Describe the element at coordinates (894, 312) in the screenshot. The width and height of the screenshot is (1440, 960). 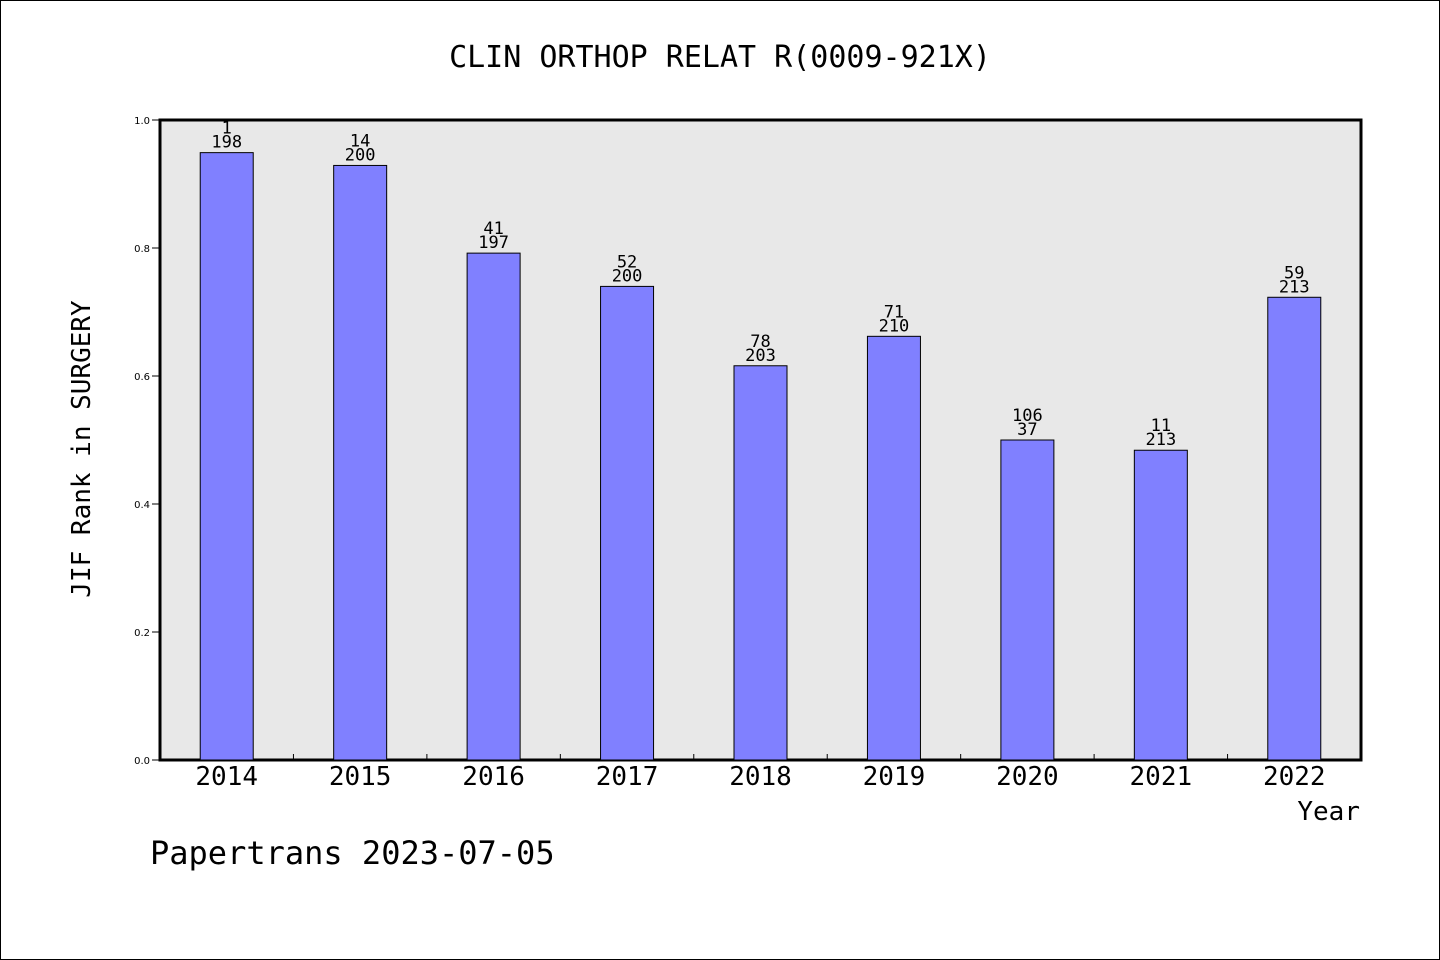
I see `bar-label-rank: 71` at that location.